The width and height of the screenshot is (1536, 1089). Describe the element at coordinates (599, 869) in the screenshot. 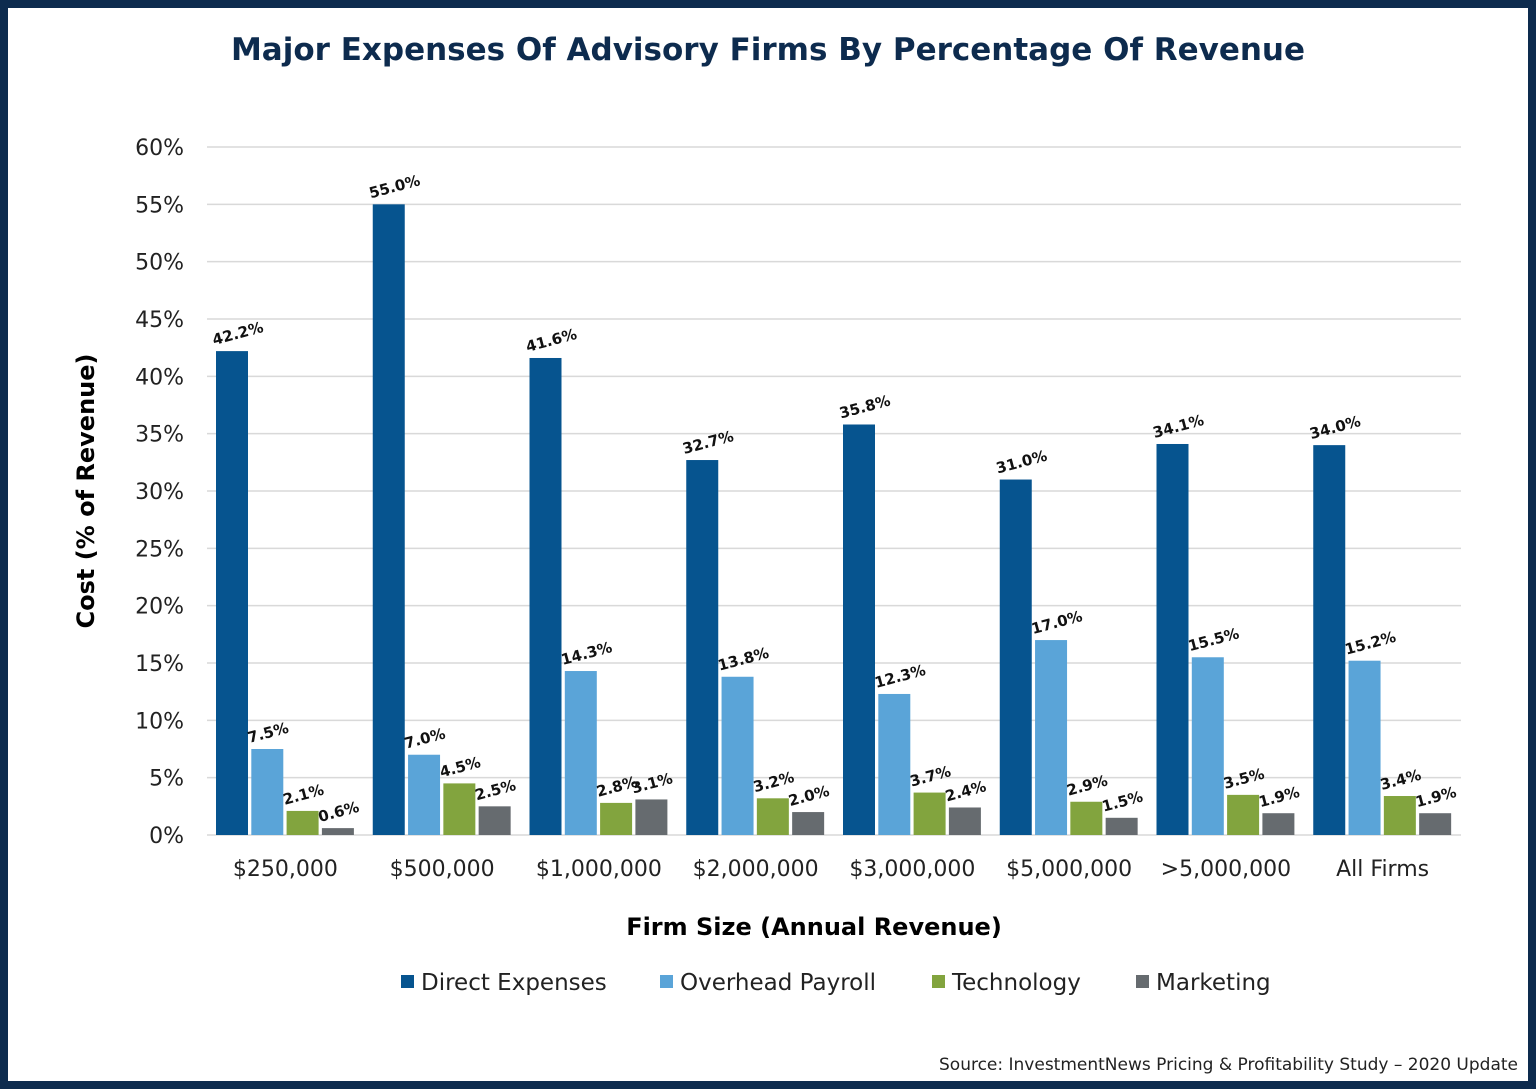

I see `x-tick-label: $1,000,000` at that location.